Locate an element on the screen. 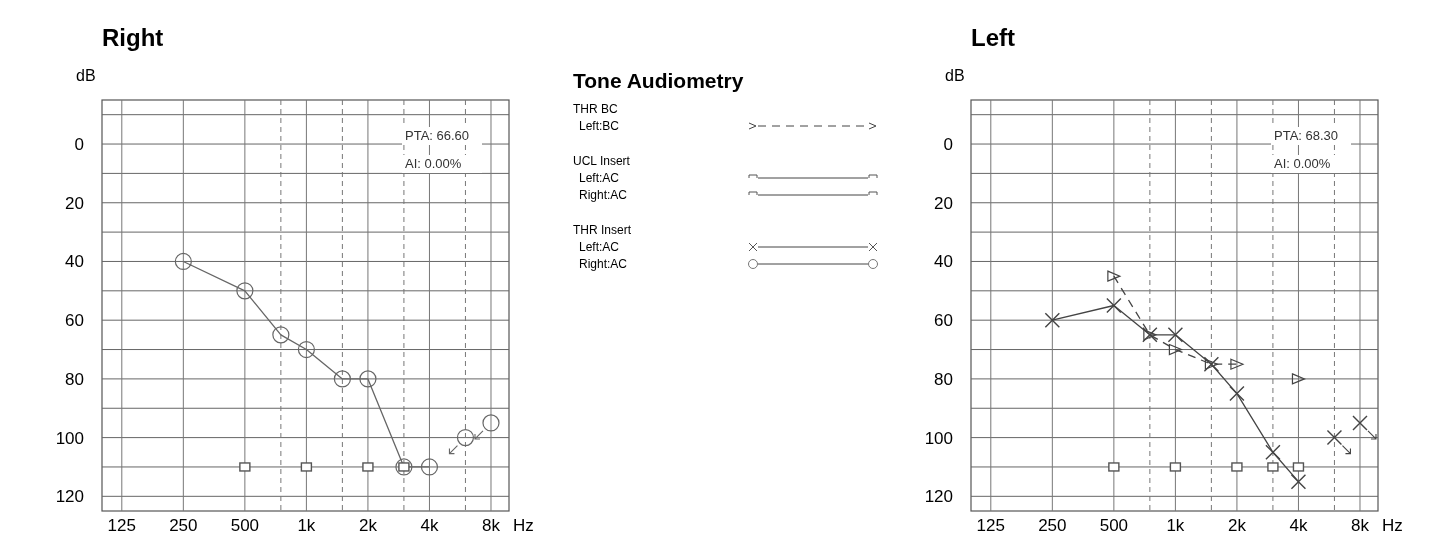 The height and width of the screenshot is (551, 1431). text: Tone Audiometry is located at coordinates (658, 80).